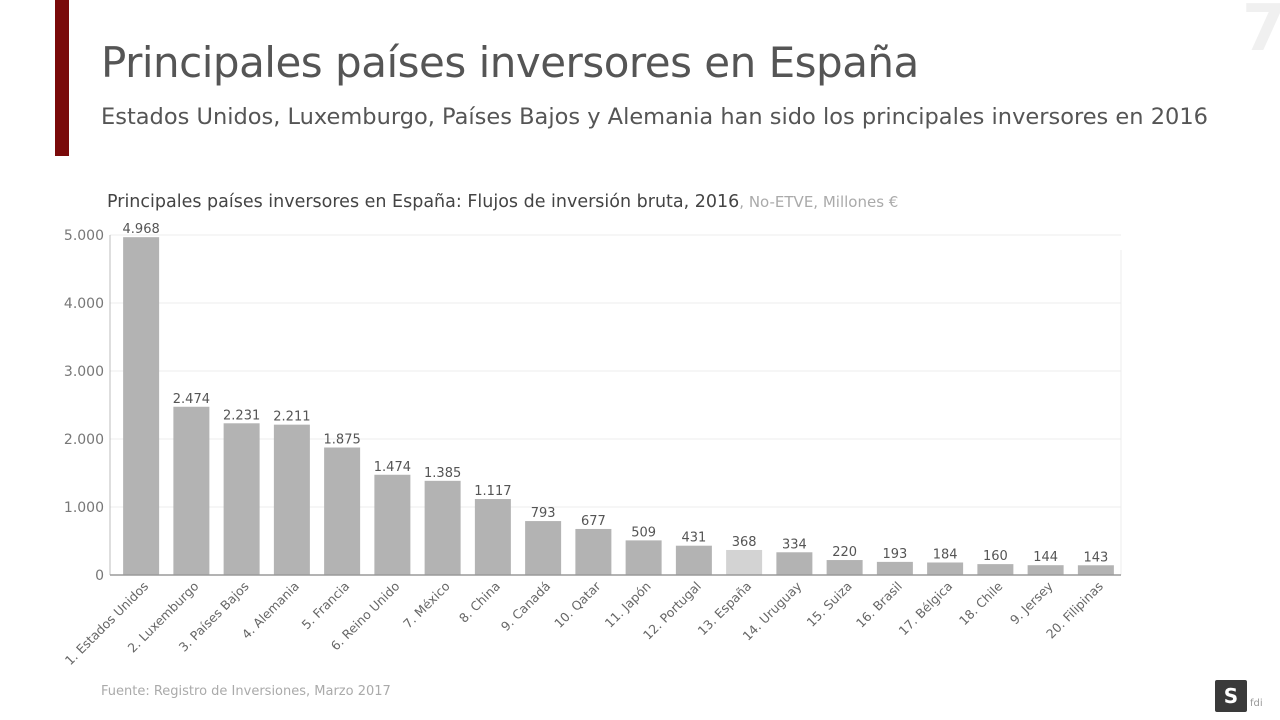 Image resolution: width=1280 pixels, height=720 pixels. I want to click on value-label: 1.474, so click(392, 467).